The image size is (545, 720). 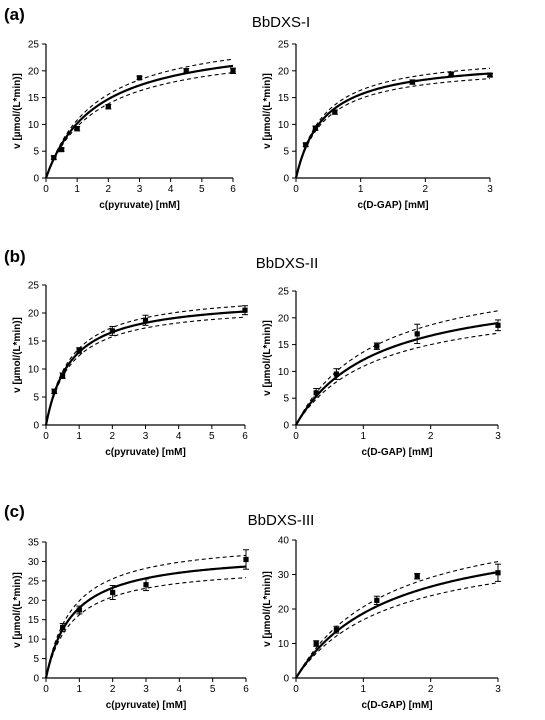 What do you see at coordinates (284, 575) in the screenshot?
I see `y-tick-label: 30` at bounding box center [284, 575].